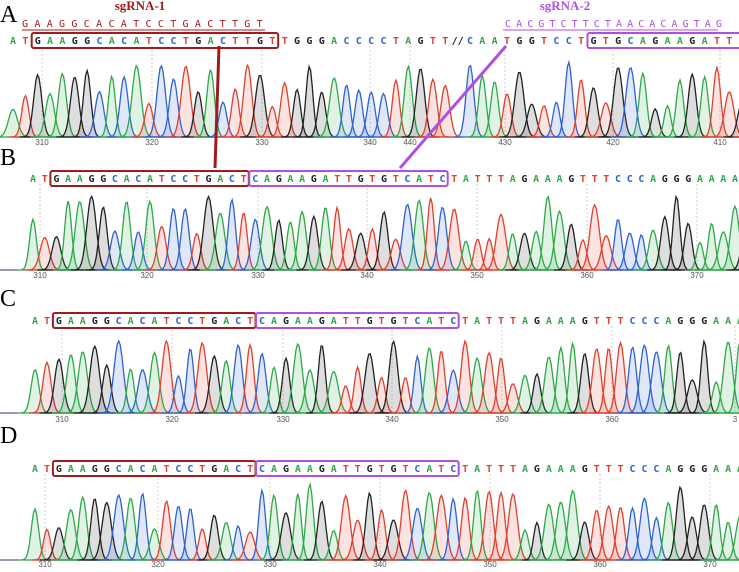 This screenshot has width=739, height=572. Describe the element at coordinates (595, 179) in the screenshot. I see `sequence-segment: TATTTAGAAAGTTTCCCAGGGAAAAGGC` at that location.